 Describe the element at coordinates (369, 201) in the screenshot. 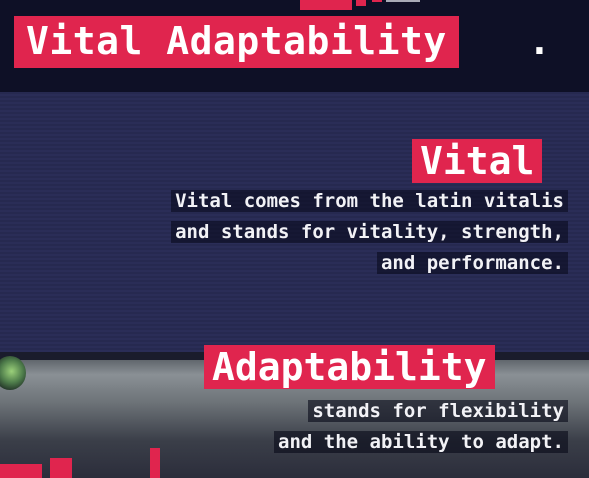

I see `body-line: Vital comes from the latin vitalis` at that location.